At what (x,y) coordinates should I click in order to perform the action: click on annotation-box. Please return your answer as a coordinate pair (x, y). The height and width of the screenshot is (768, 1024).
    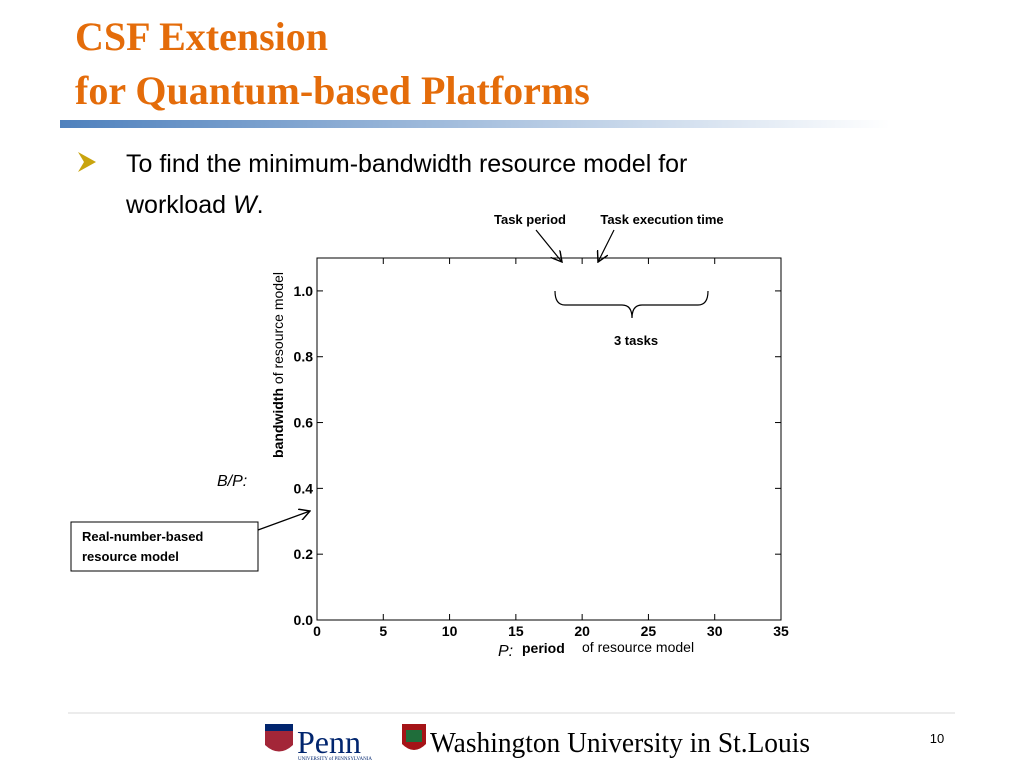
    Looking at the image, I should click on (164, 546).